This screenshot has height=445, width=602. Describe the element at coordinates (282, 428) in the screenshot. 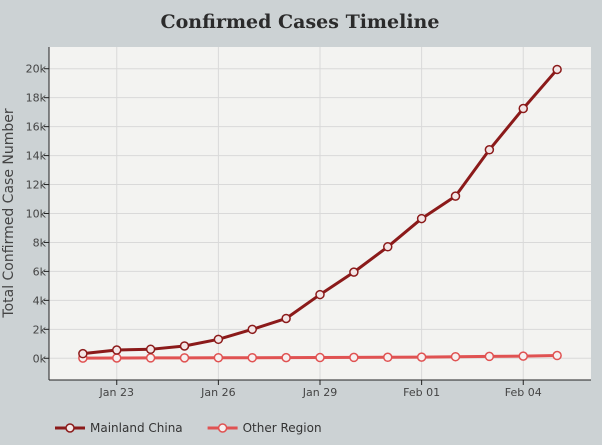

I see `legend-label-other-region: Other Region` at that location.